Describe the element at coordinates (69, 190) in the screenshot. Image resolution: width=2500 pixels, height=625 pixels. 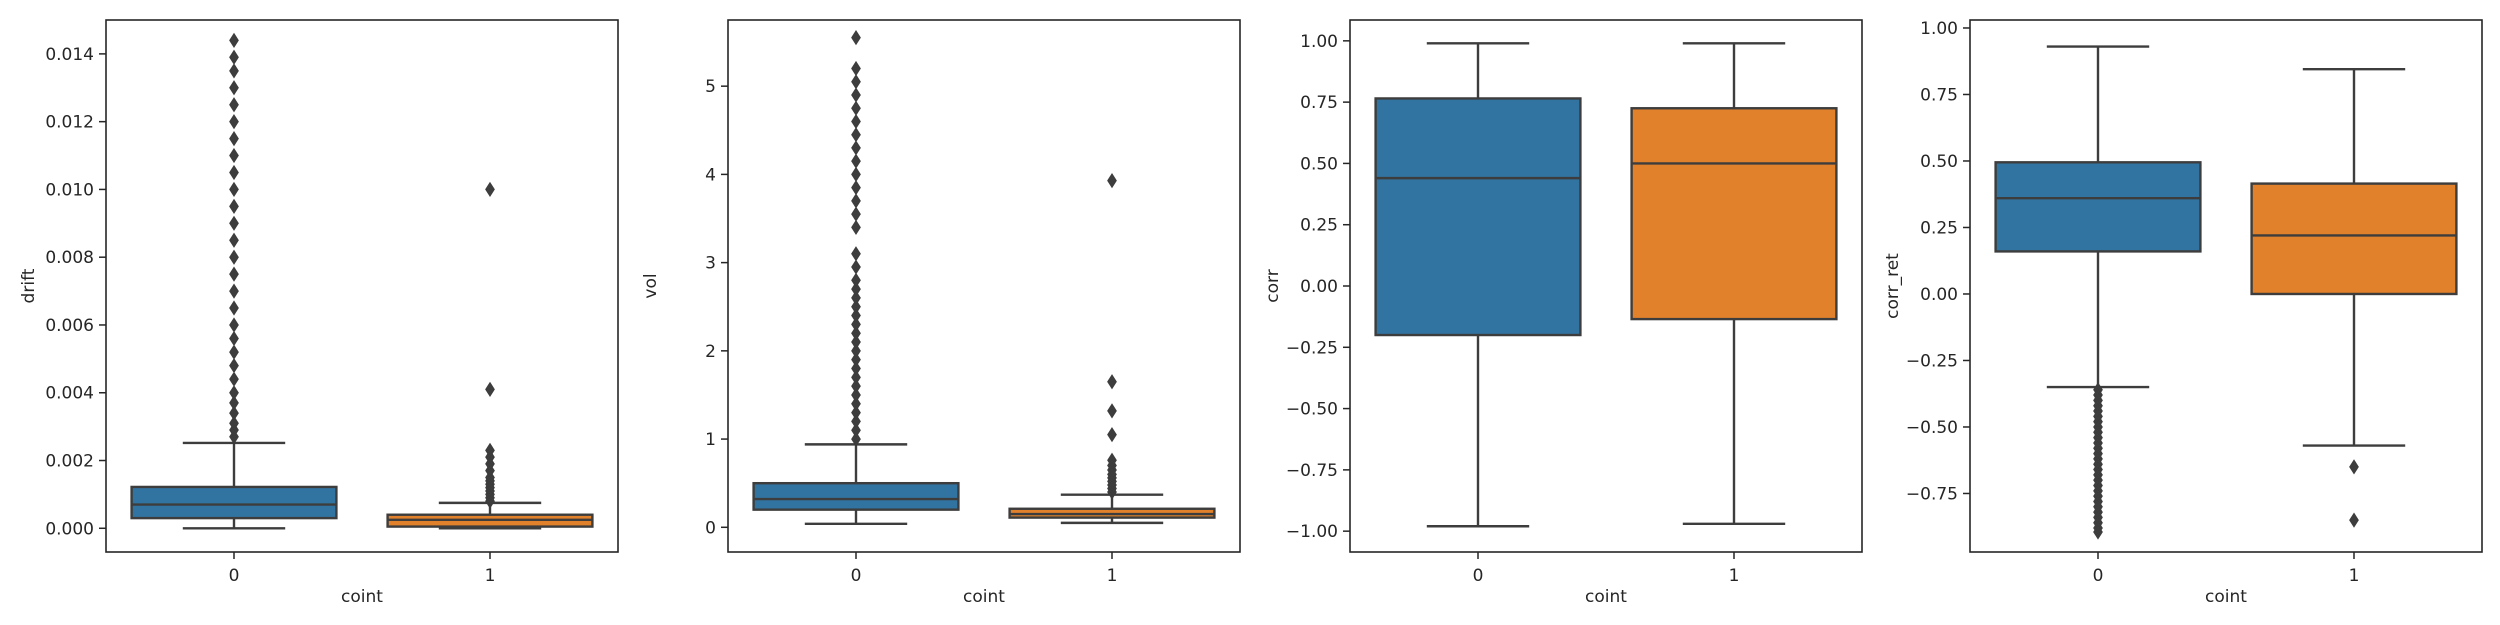
I see `y-tick-label: 0.010` at that location.